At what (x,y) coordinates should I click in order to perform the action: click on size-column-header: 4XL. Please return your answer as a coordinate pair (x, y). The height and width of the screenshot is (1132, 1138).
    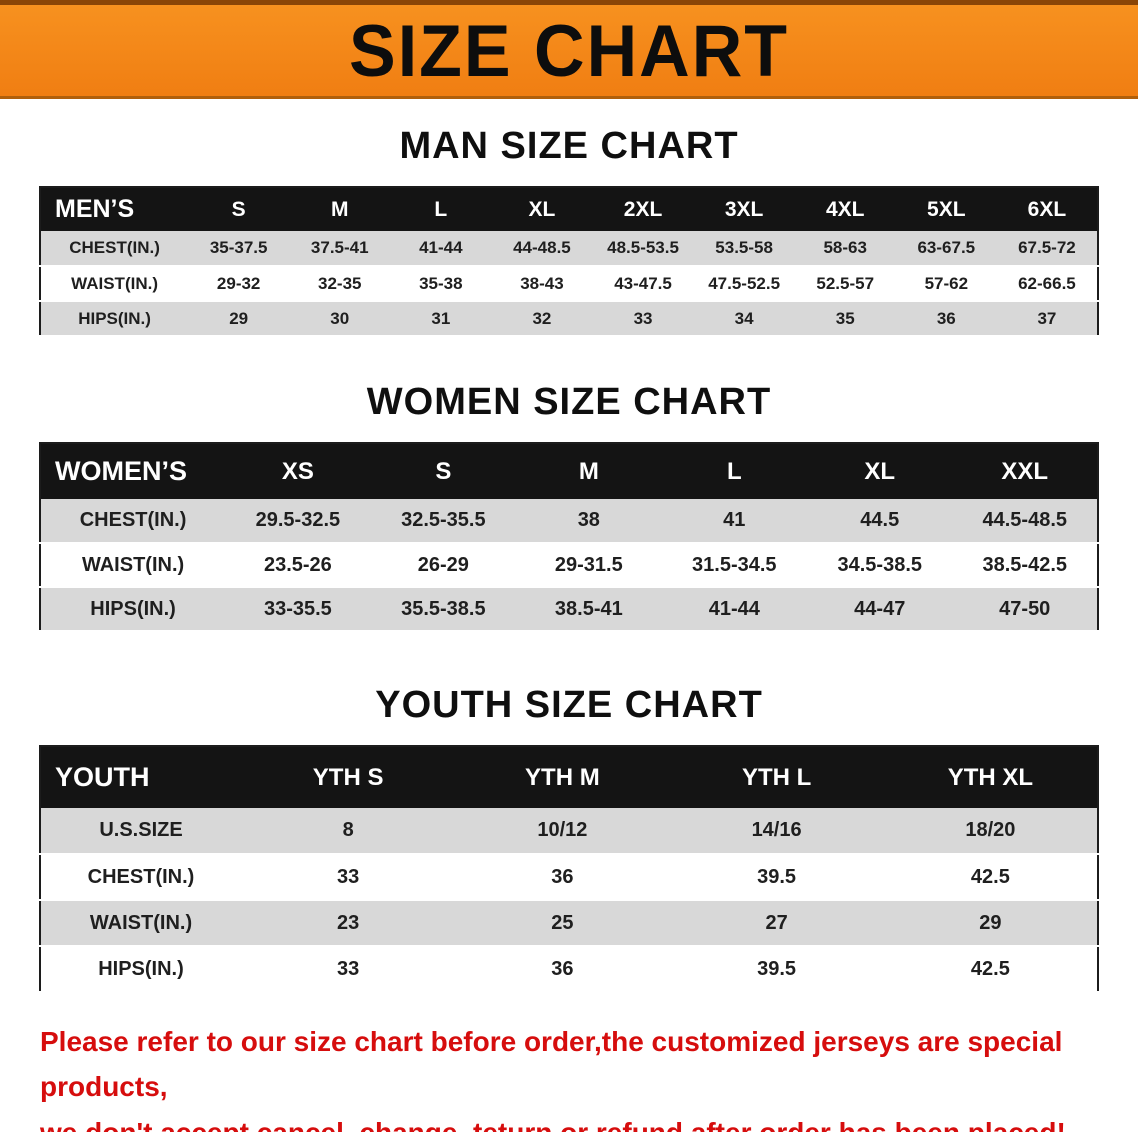
    Looking at the image, I should click on (845, 209).